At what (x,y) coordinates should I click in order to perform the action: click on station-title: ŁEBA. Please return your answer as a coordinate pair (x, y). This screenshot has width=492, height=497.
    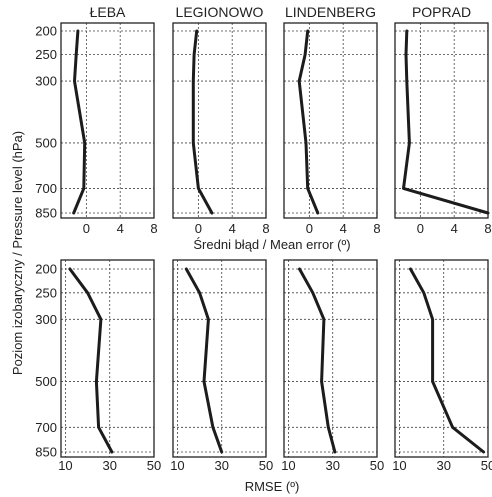
    Looking at the image, I should click on (108, 12).